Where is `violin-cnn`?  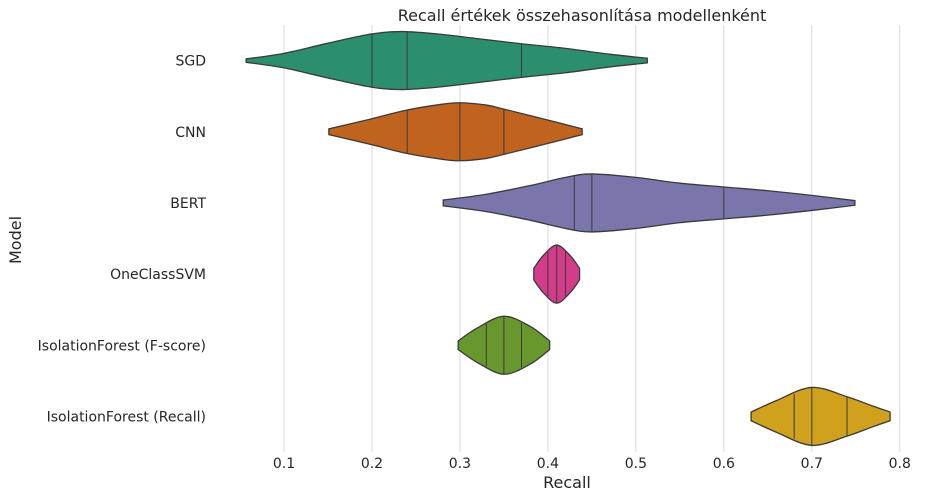
violin-cnn is located at coordinates (455, 132).